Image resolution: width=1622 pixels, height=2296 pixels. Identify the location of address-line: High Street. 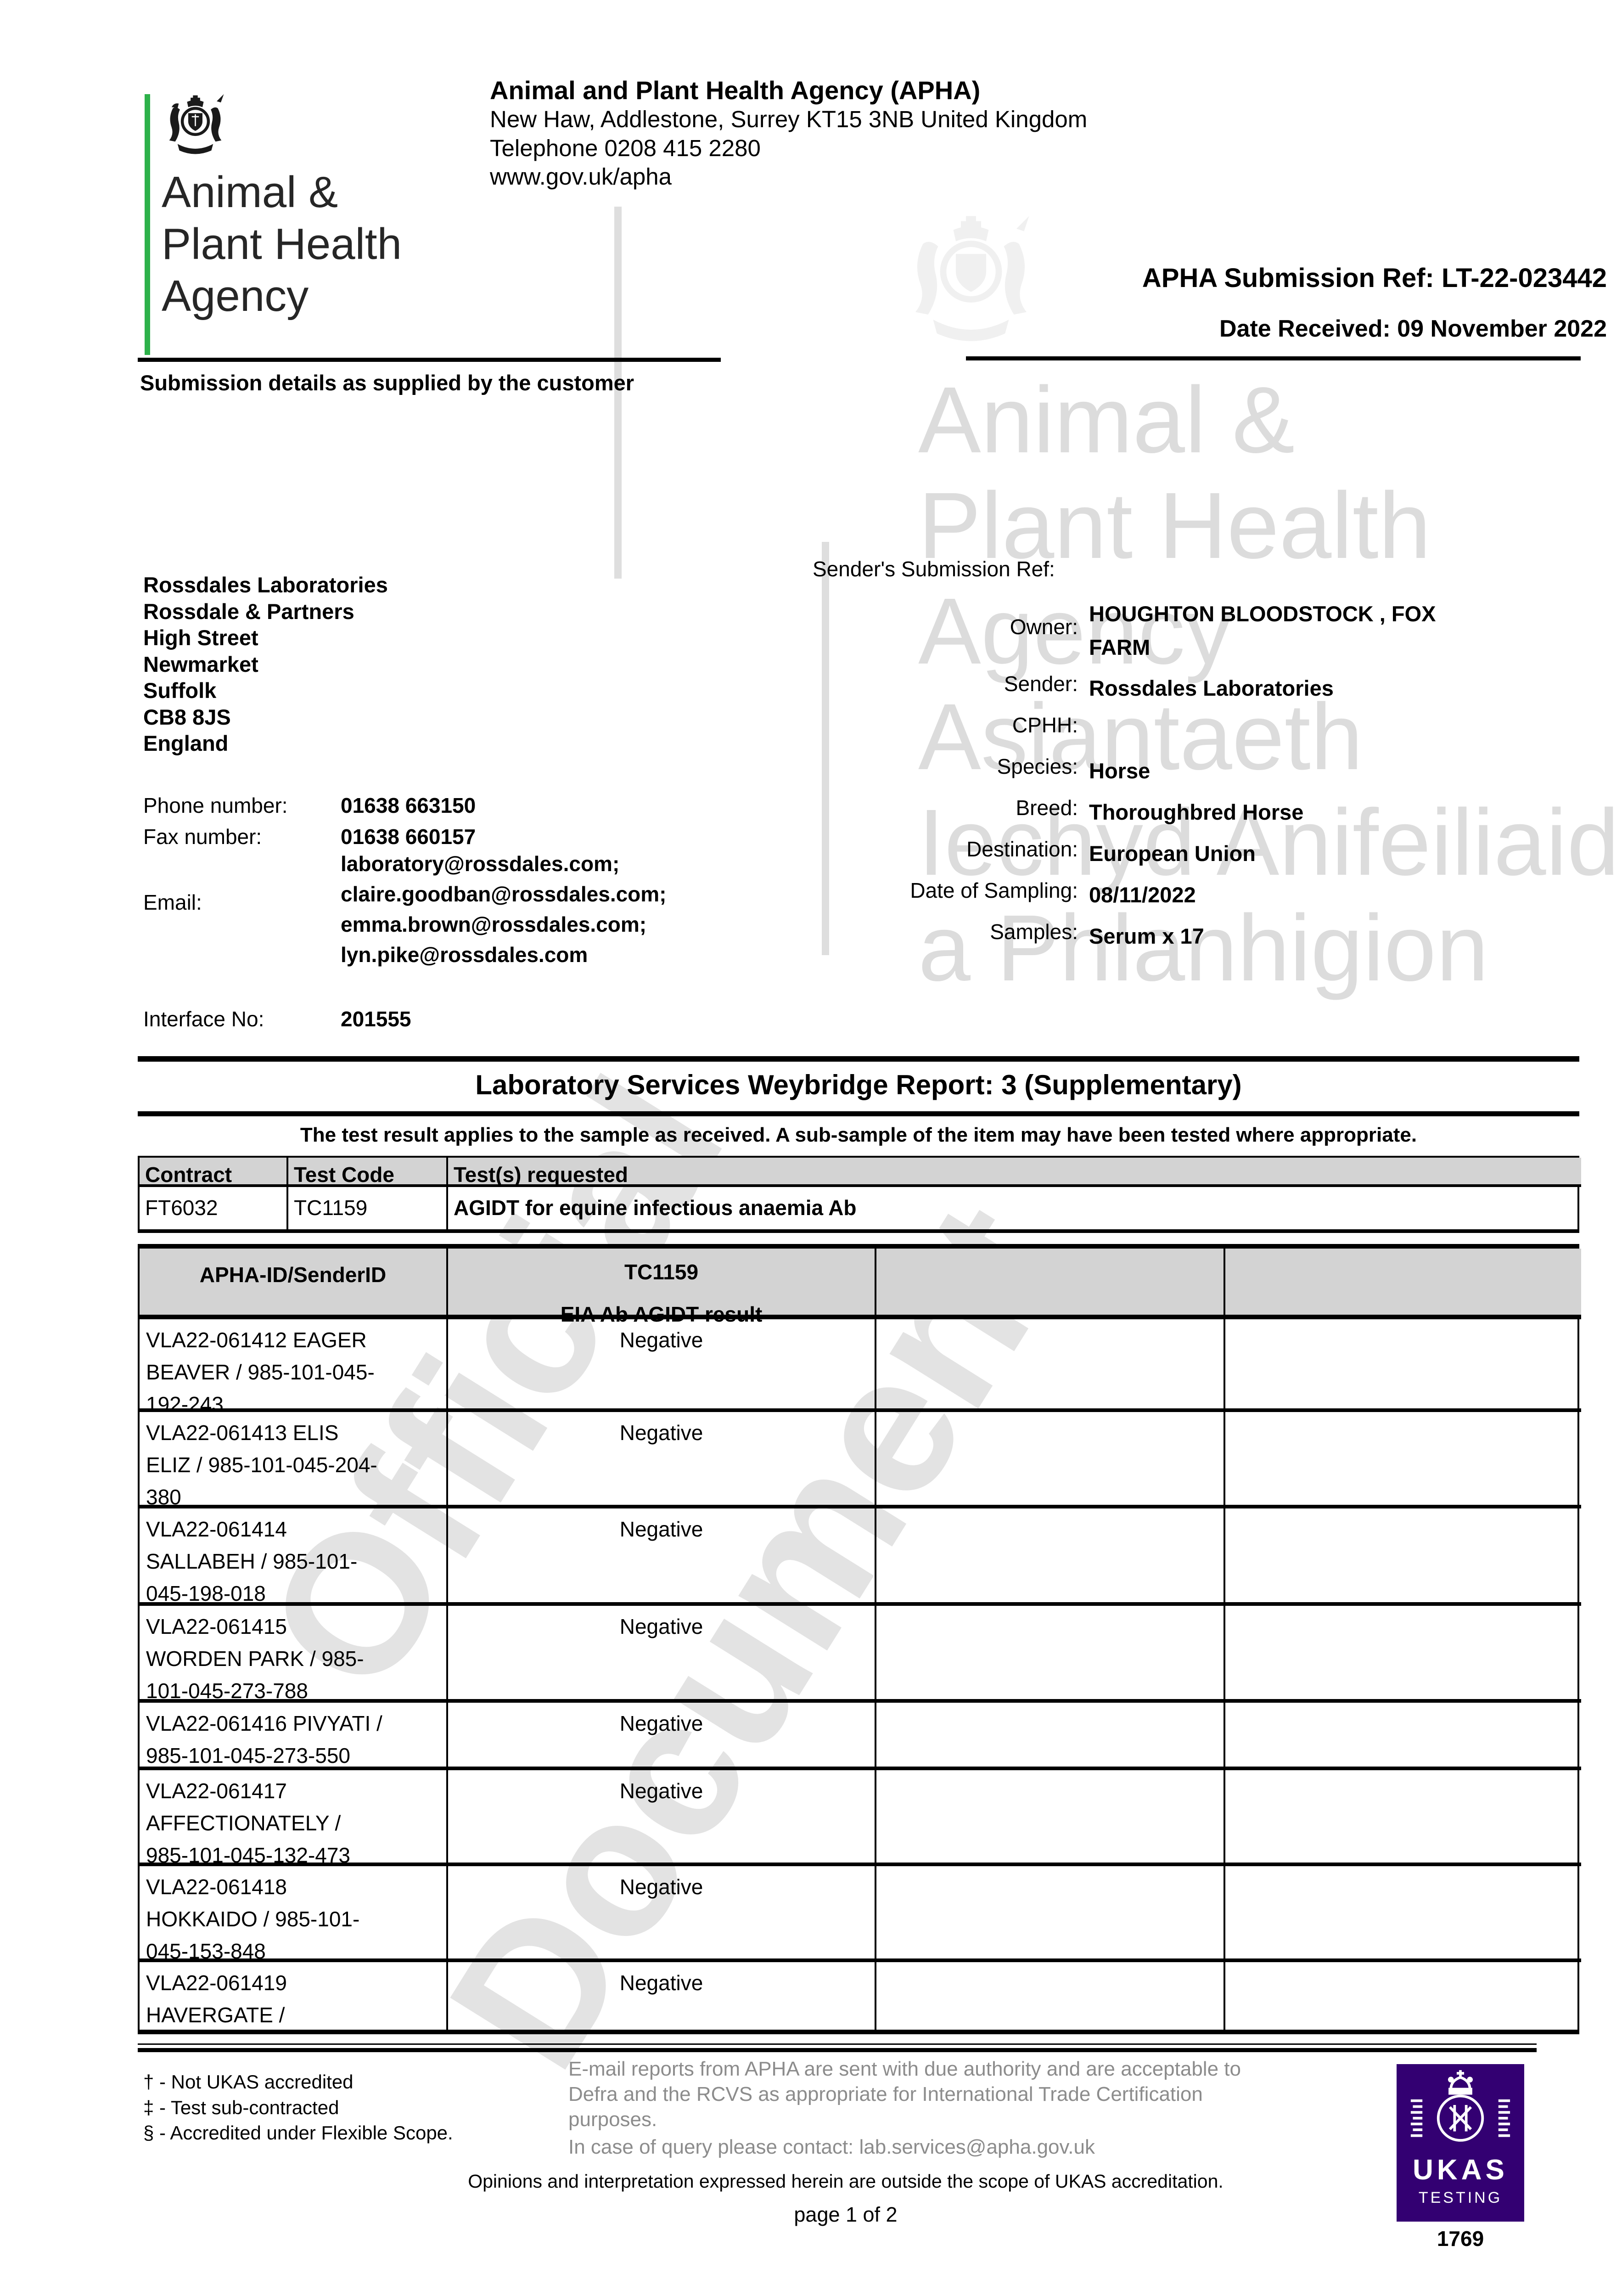
(200, 637).